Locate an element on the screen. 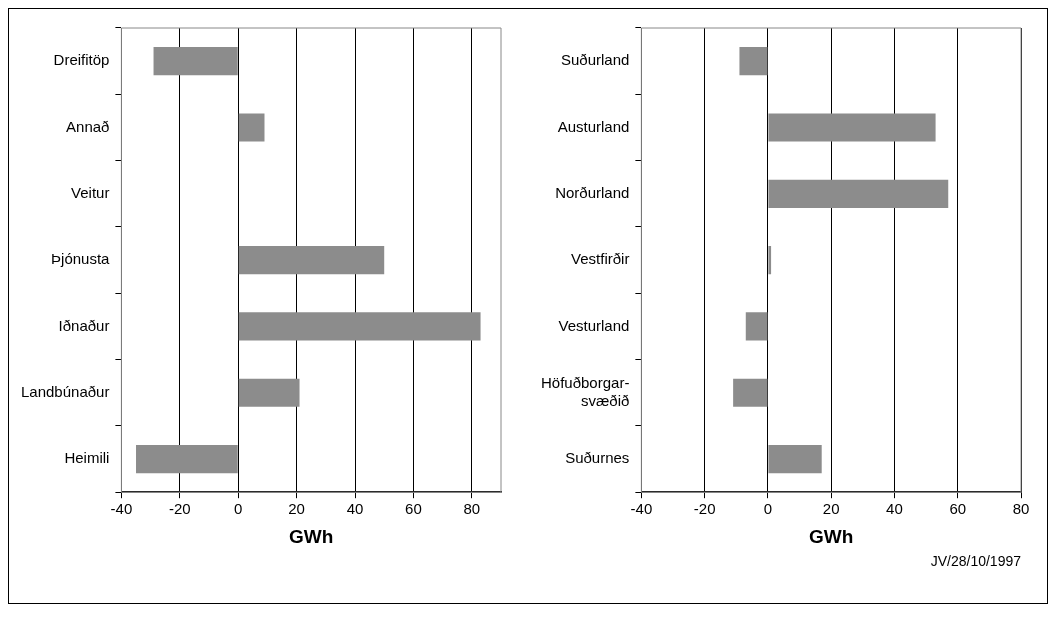  y-tick-label: Suðurnes is located at coordinates (597, 458).